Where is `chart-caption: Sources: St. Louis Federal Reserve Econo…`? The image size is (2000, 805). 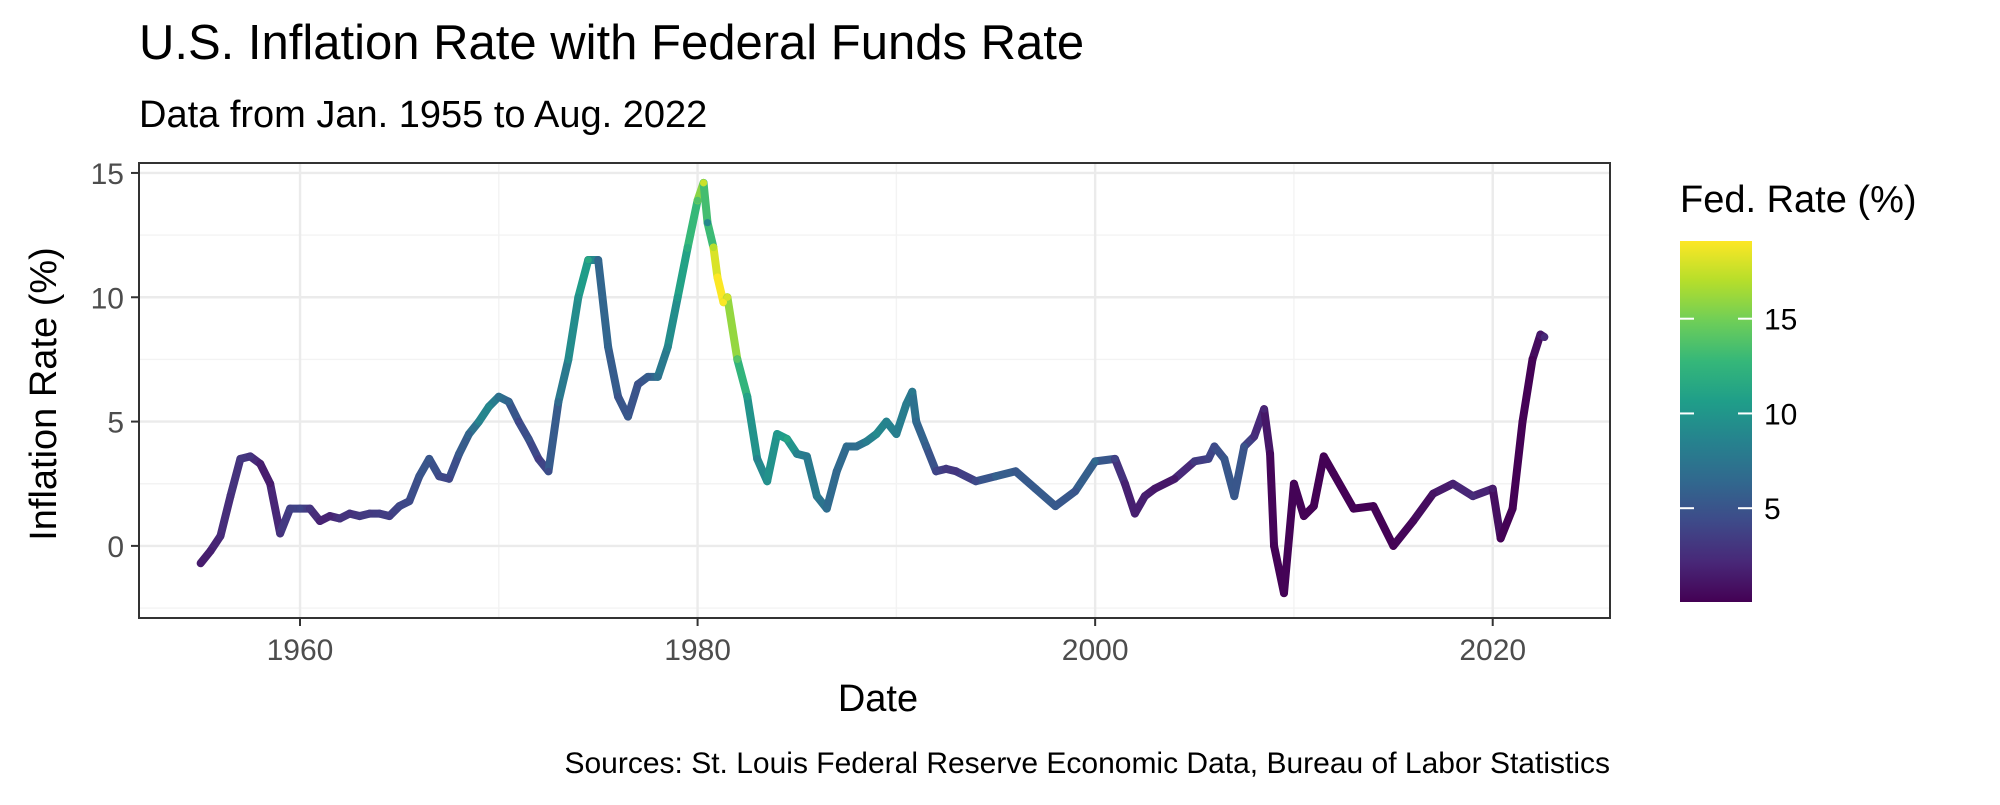
chart-caption: Sources: St. Louis Federal Reserve Econo… is located at coordinates (1087, 763).